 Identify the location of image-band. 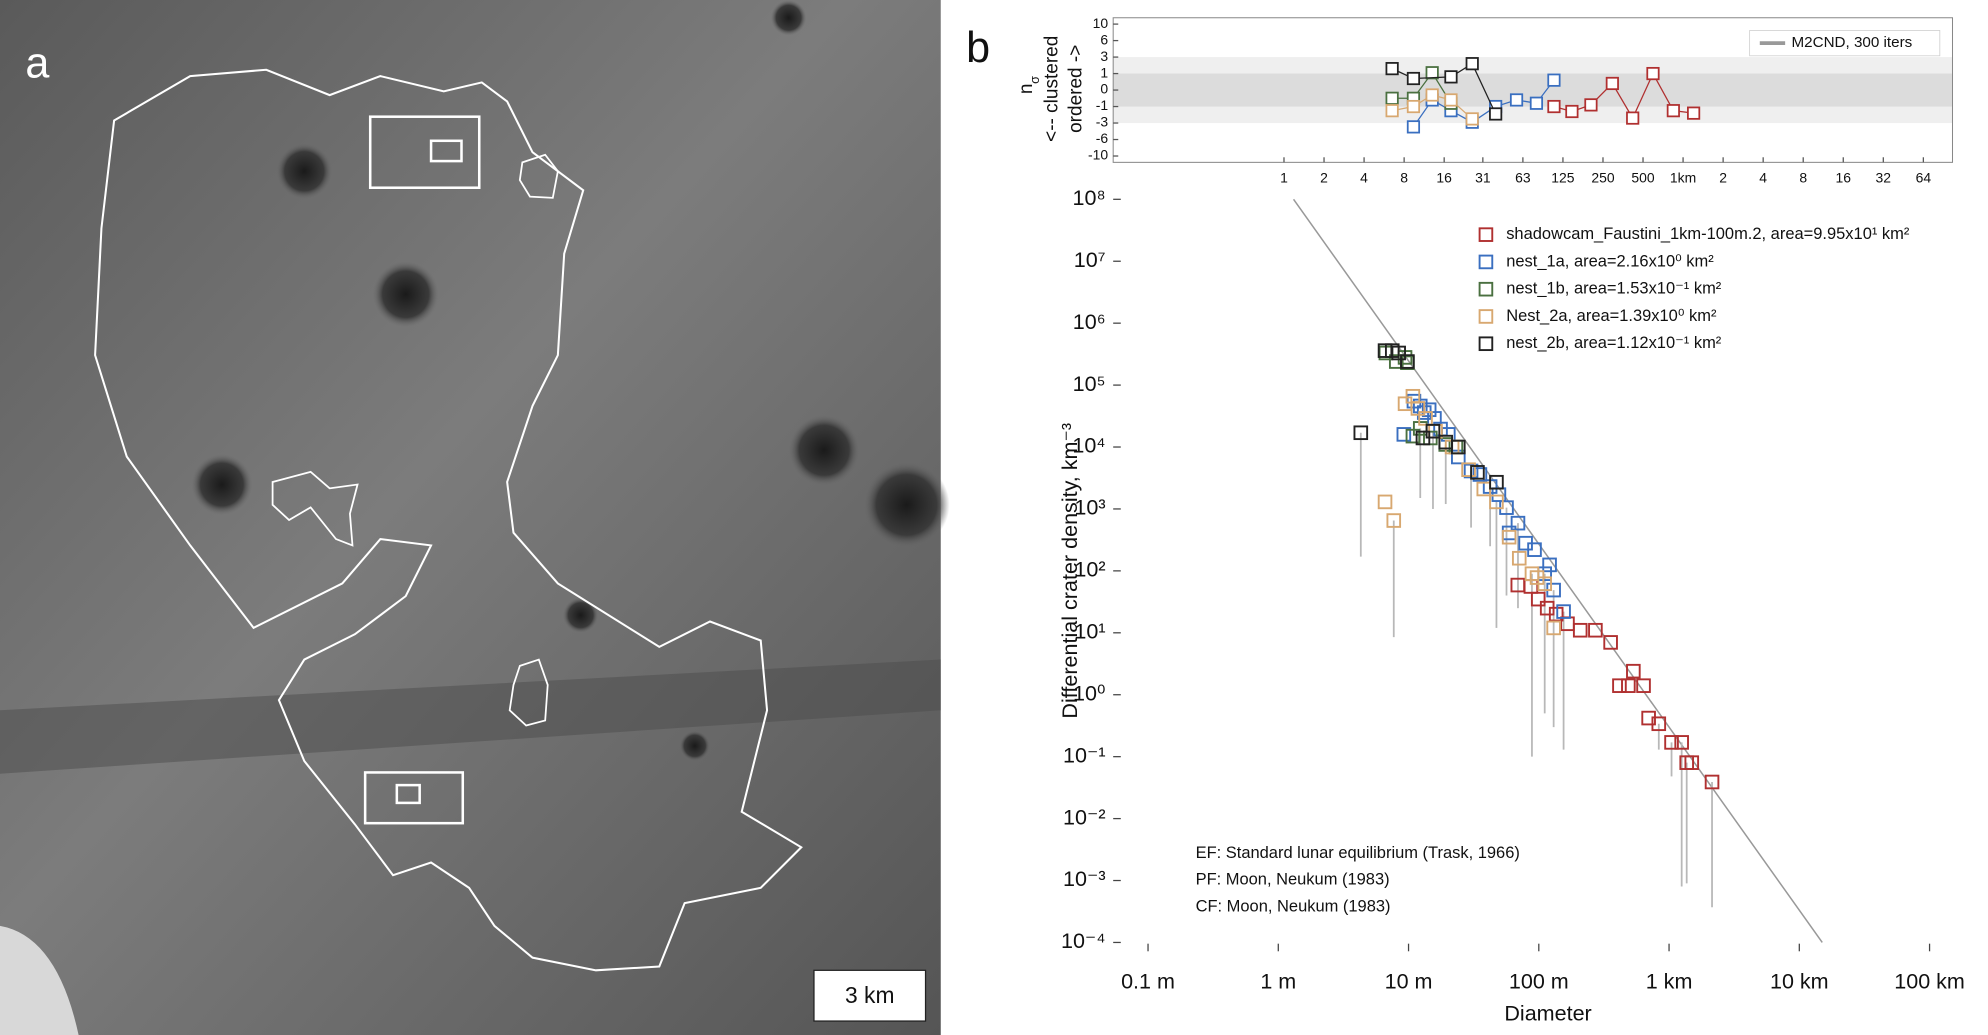
(470, 716).